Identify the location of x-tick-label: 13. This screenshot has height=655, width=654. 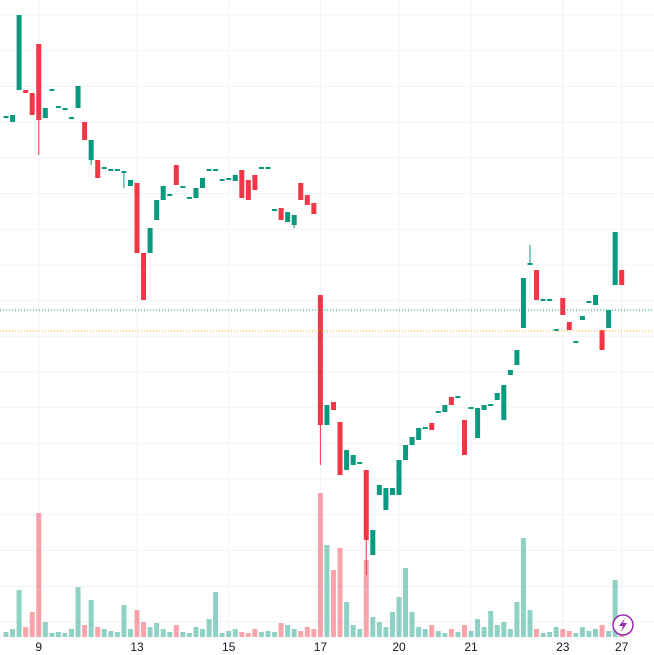
(137, 647).